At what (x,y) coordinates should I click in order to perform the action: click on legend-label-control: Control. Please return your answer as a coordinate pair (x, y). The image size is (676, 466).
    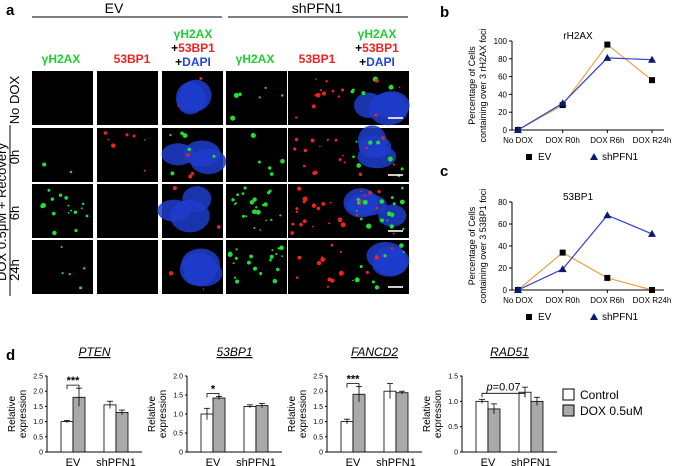
    Looking at the image, I should click on (599, 395).